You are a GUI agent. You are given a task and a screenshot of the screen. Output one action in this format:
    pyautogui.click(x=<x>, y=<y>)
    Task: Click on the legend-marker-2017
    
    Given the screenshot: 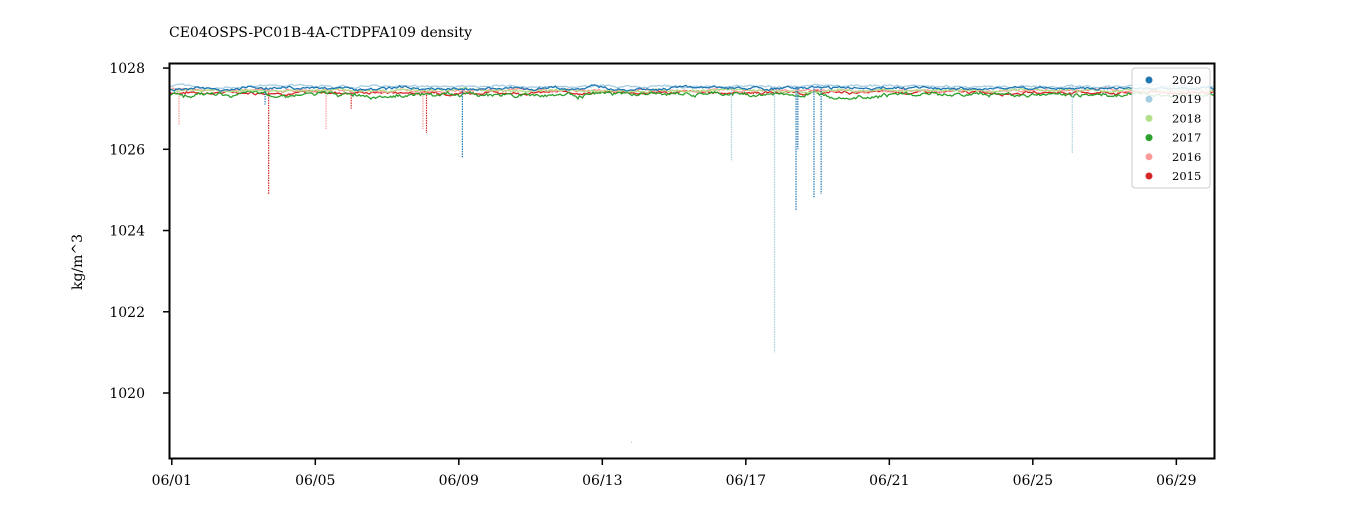 What is the action you would take?
    pyautogui.click(x=1149, y=138)
    